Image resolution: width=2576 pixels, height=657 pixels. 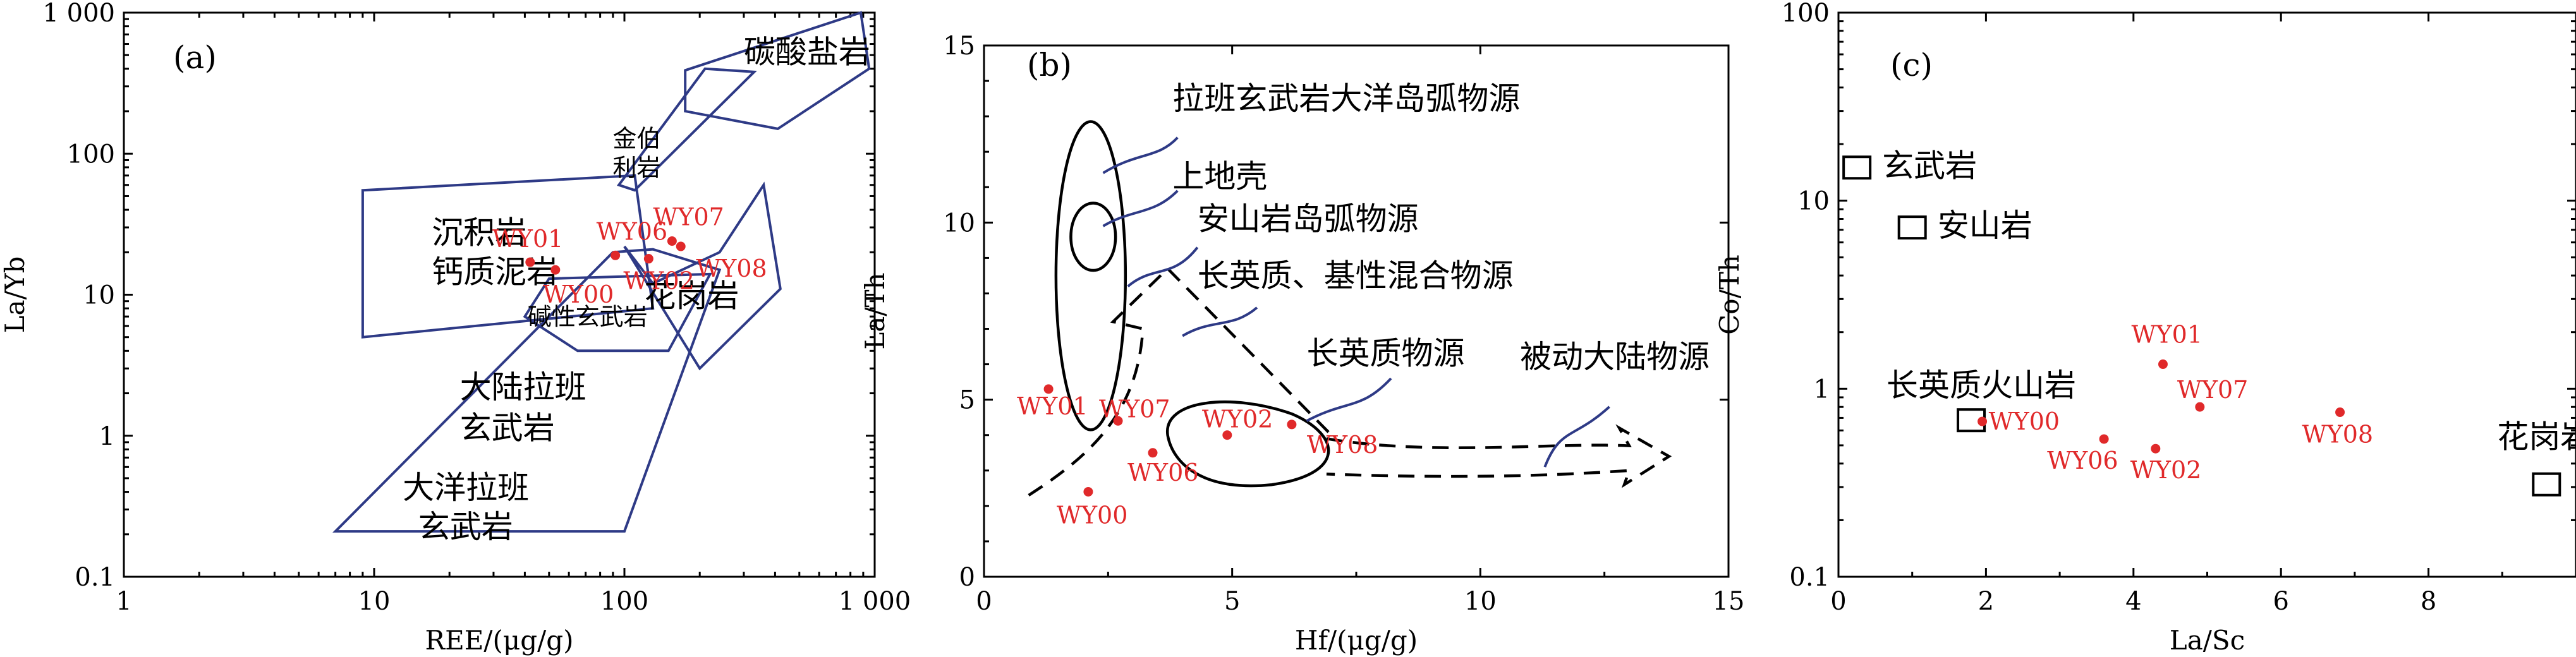 I want to click on x-tick-label: 5, so click(x=1232, y=601).